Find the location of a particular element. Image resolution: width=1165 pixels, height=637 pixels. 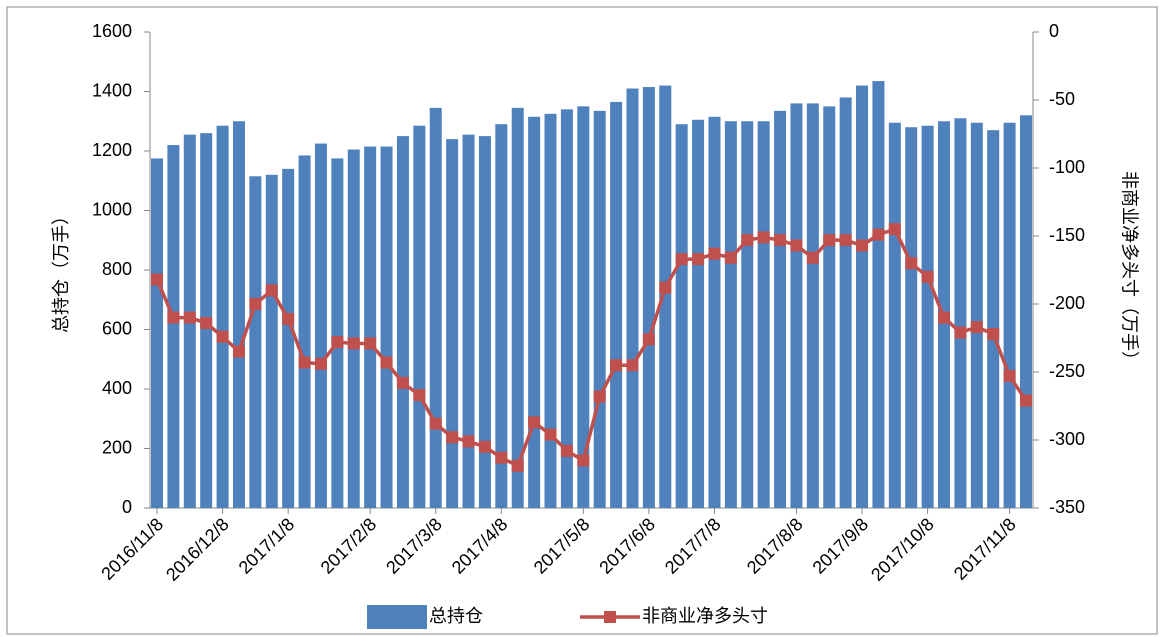

y-tick-label: 800 is located at coordinates (117, 269).